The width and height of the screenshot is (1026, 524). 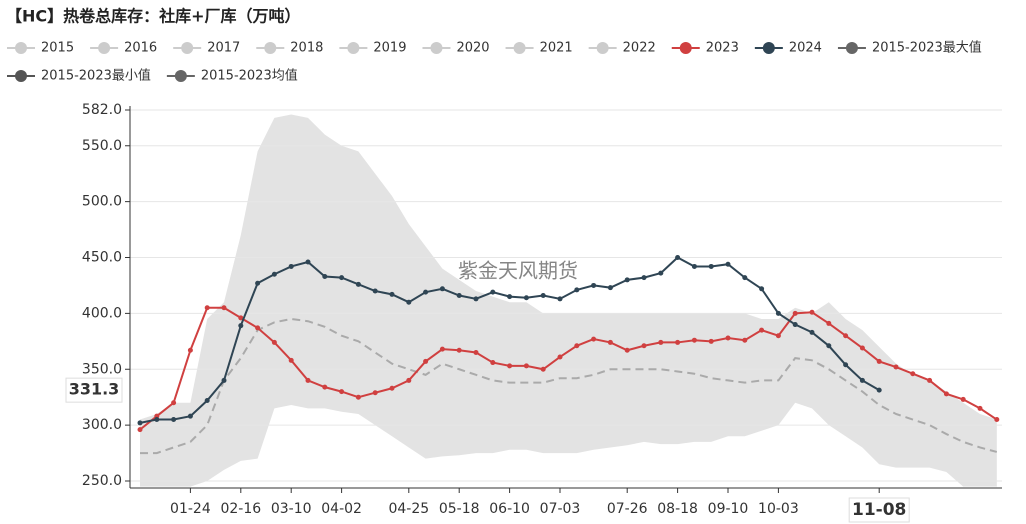 I want to click on legend-label: 2022, so click(x=639, y=48).